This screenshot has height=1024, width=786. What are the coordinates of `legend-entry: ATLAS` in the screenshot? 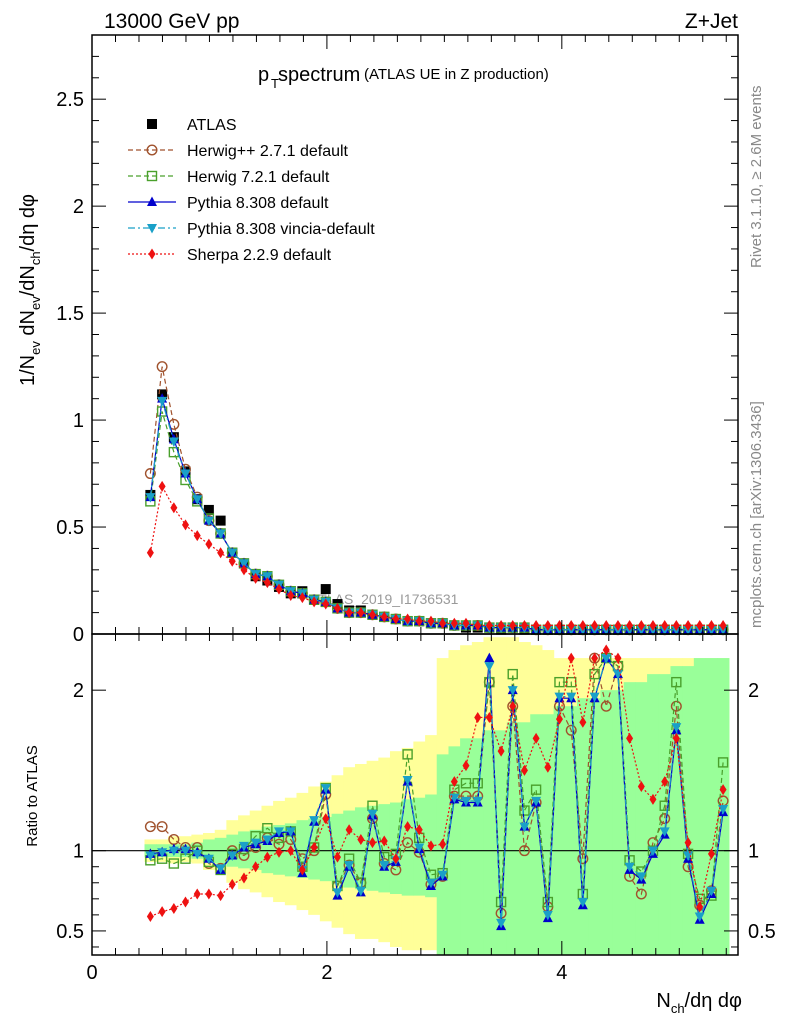 It's located at (192, 125).